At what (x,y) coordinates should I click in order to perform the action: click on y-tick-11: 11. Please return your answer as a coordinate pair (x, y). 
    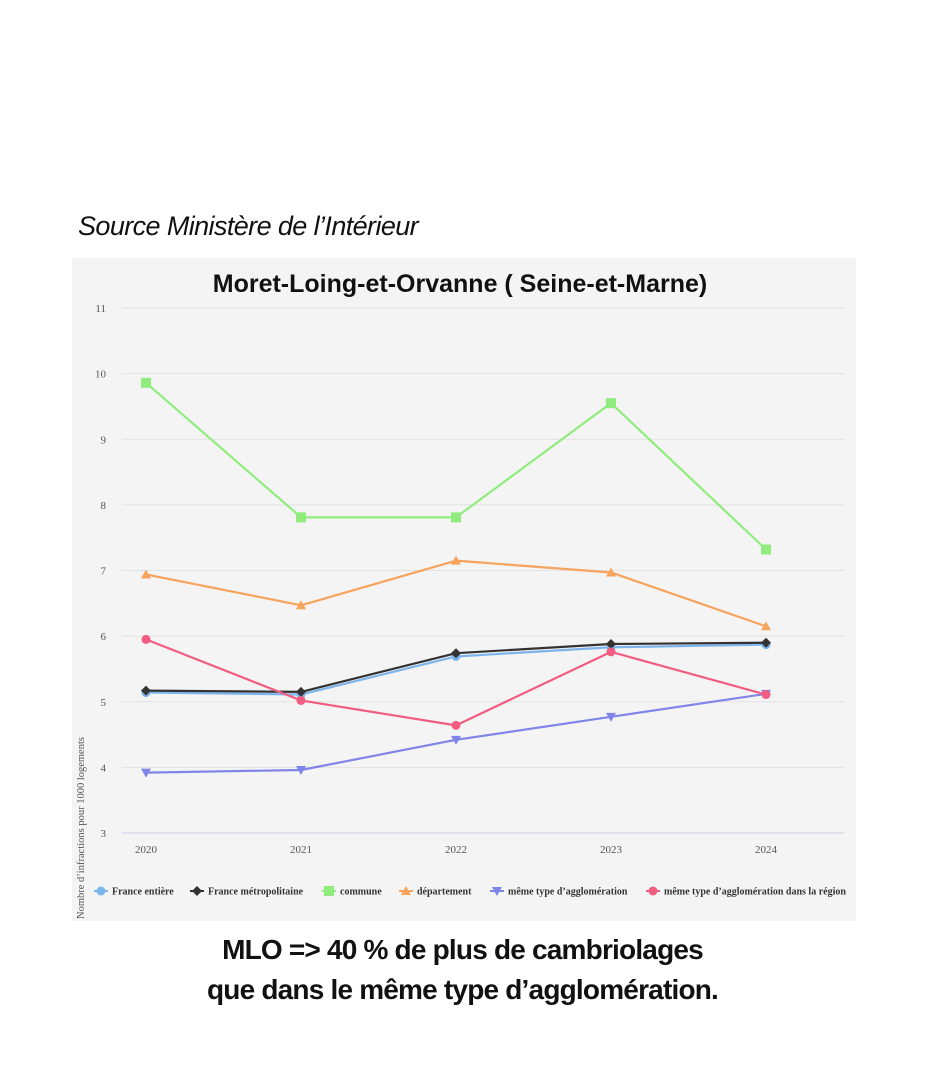
    Looking at the image, I should click on (100, 309).